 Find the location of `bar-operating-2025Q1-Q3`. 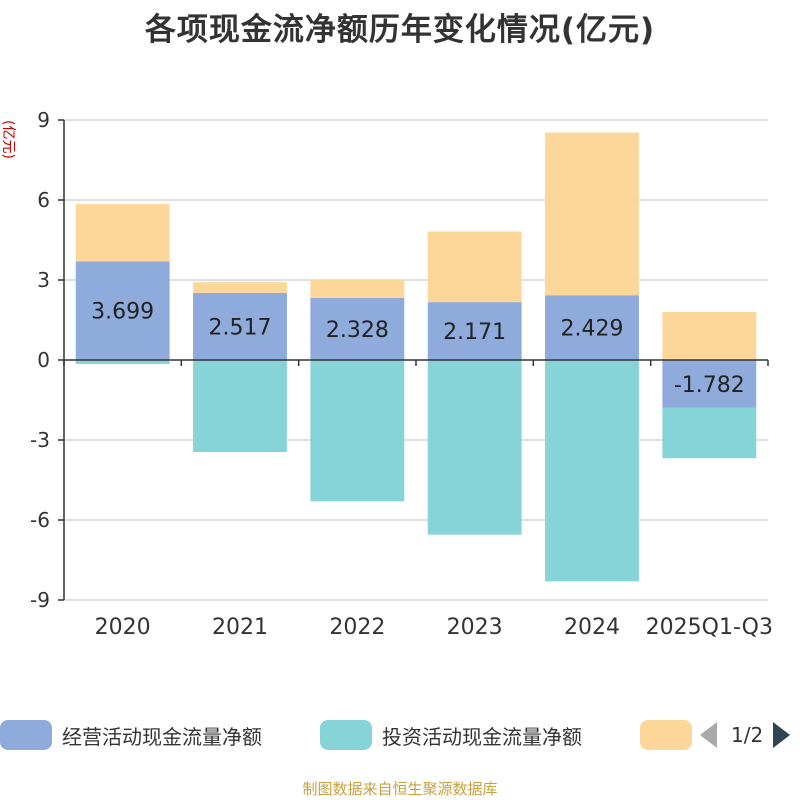

bar-operating-2025Q1-Q3 is located at coordinates (709, 384).